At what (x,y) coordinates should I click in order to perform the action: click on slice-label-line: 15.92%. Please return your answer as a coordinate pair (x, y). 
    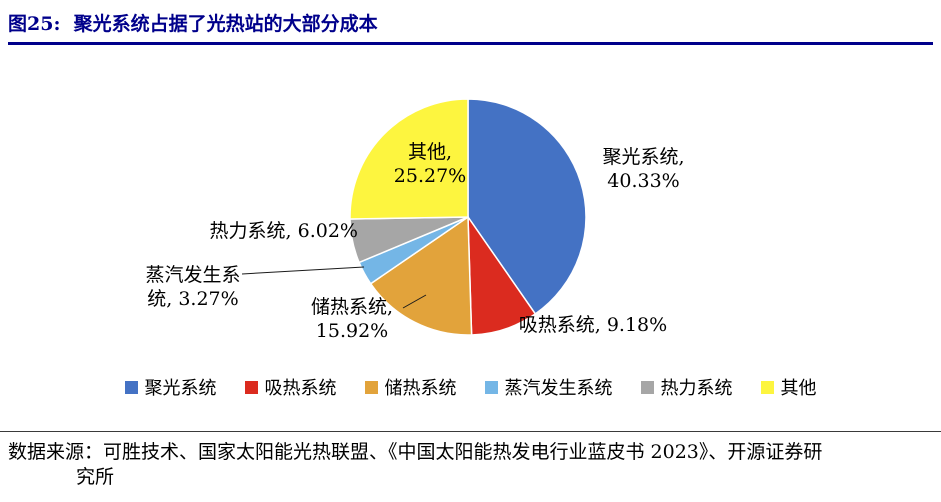
    Looking at the image, I should click on (352, 331).